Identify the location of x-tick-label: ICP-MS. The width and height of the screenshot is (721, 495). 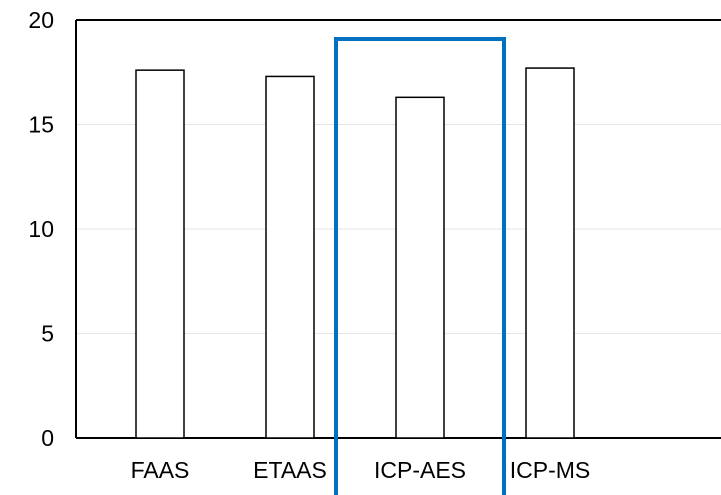
(550, 470).